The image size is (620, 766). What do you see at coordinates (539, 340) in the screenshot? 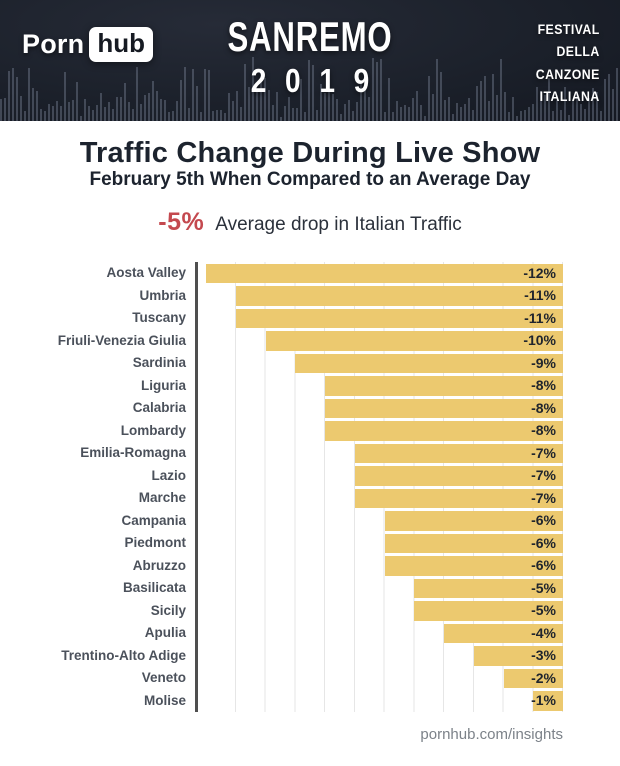
I see `bar-value-label: -10%` at bounding box center [539, 340].